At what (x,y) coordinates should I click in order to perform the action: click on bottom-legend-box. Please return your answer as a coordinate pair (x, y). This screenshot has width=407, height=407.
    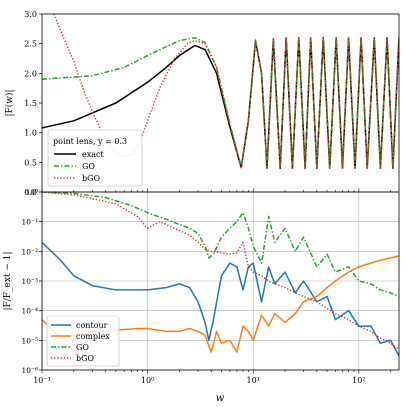
    Looking at the image, I should click on (83, 341).